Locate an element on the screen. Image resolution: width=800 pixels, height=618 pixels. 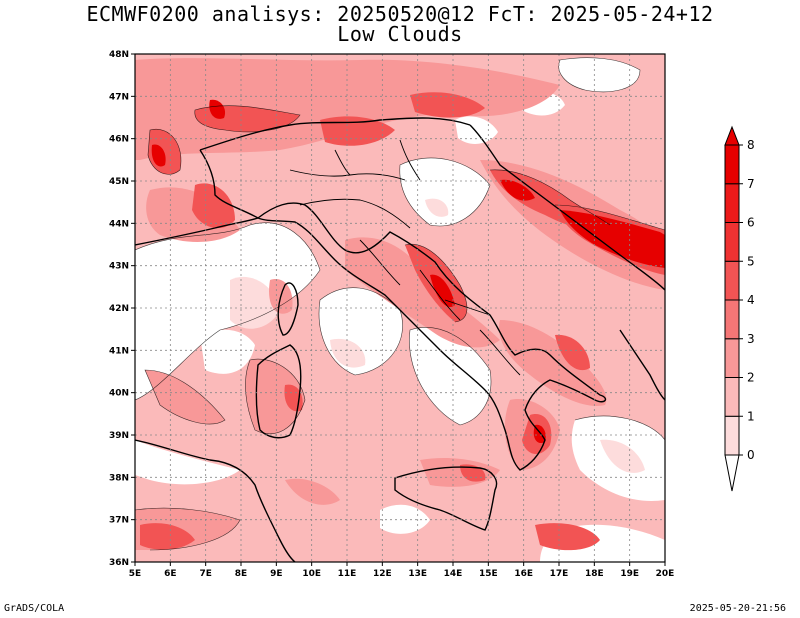
lat-tick-label: 41N is located at coordinates (119, 351).